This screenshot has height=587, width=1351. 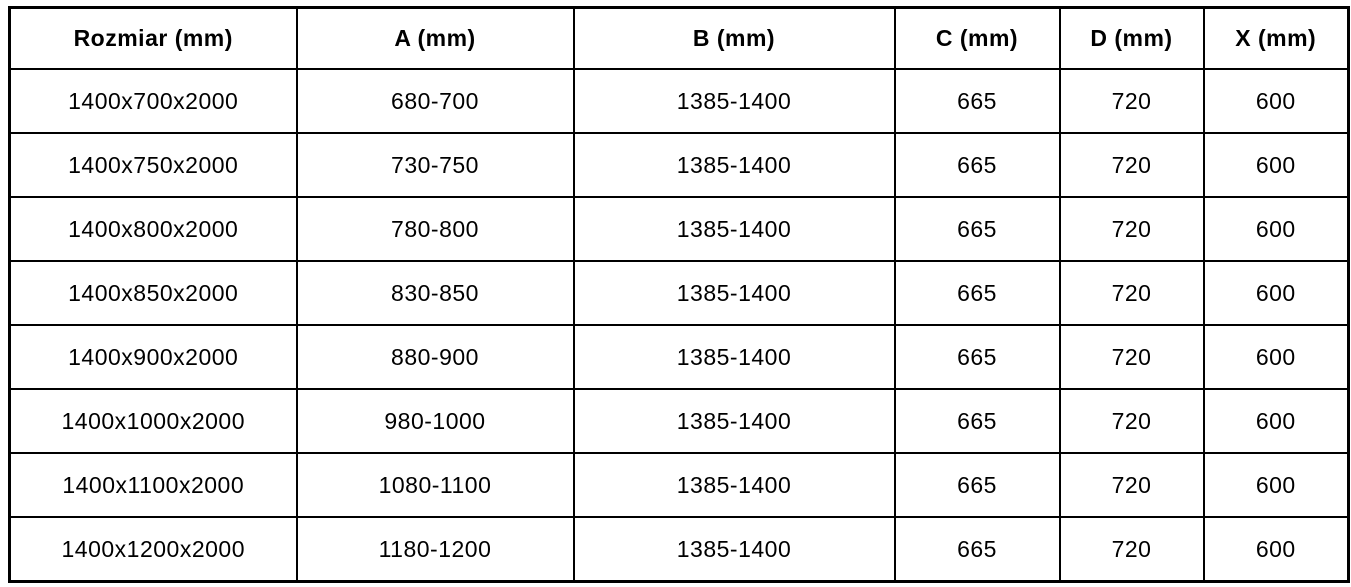 What do you see at coordinates (153, 229) in the screenshot?
I see `table-cell: 1400x800x2000` at bounding box center [153, 229].